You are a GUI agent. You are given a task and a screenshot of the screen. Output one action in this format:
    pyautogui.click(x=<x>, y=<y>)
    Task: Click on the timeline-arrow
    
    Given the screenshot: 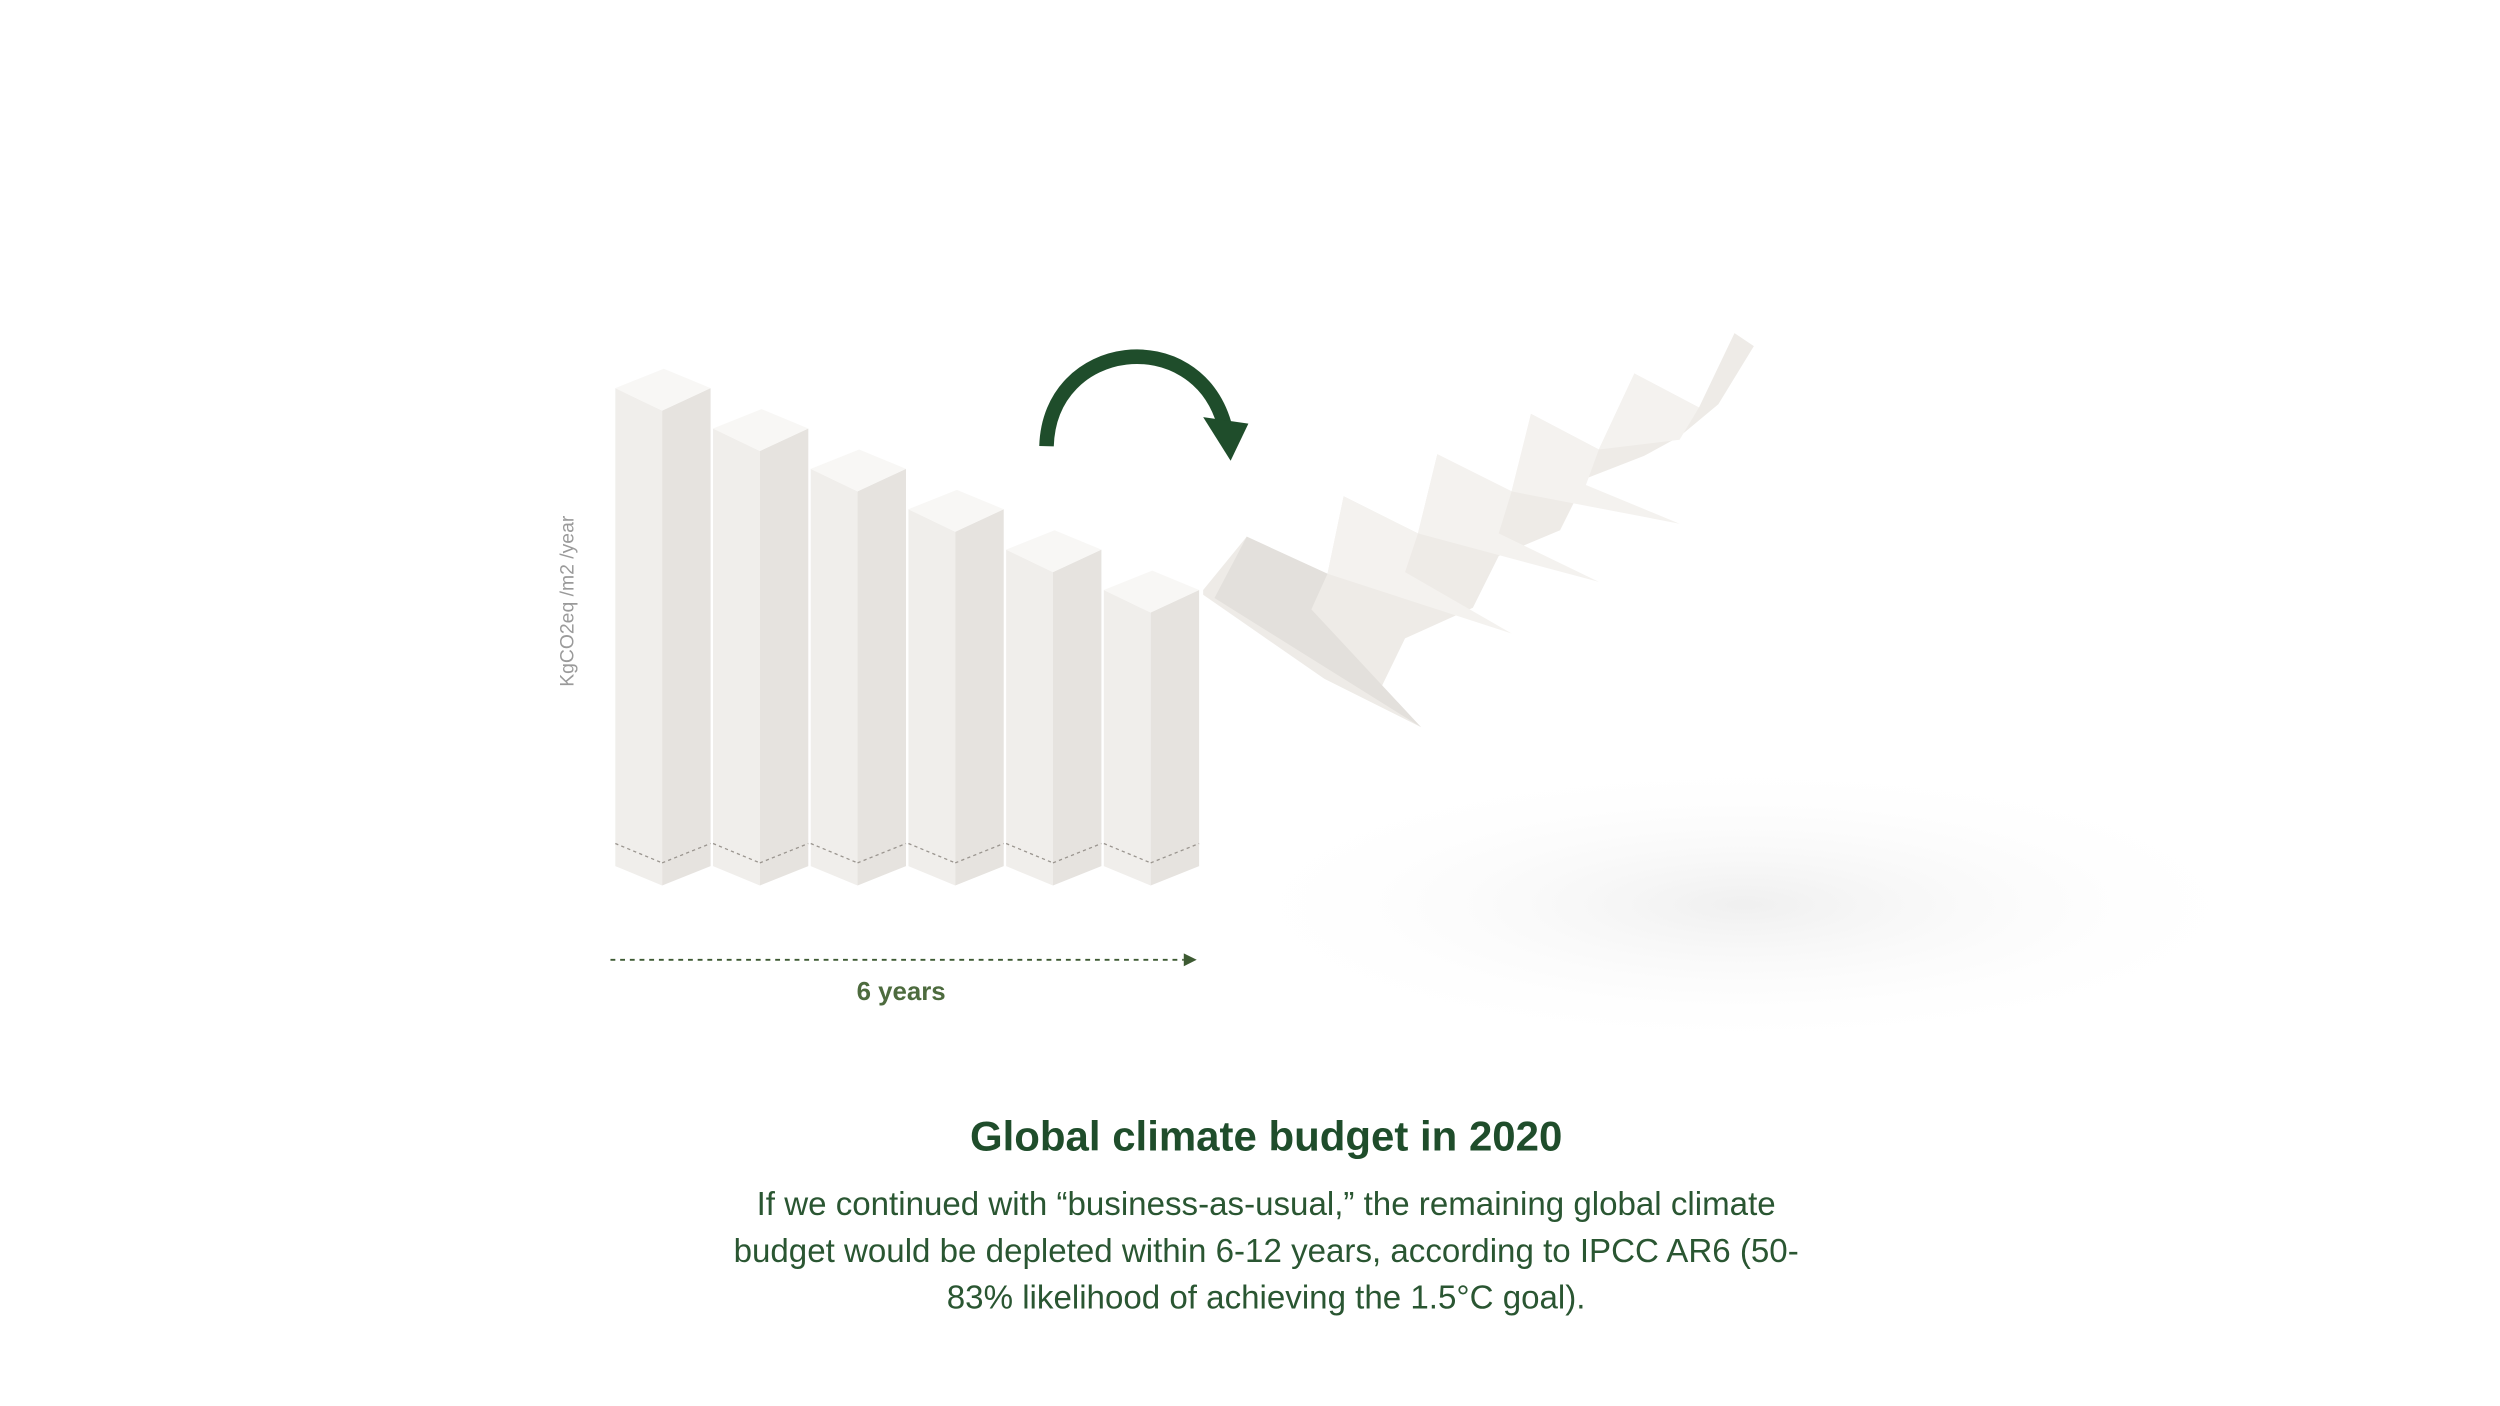 What is the action you would take?
    pyautogui.click(x=1190, y=960)
    